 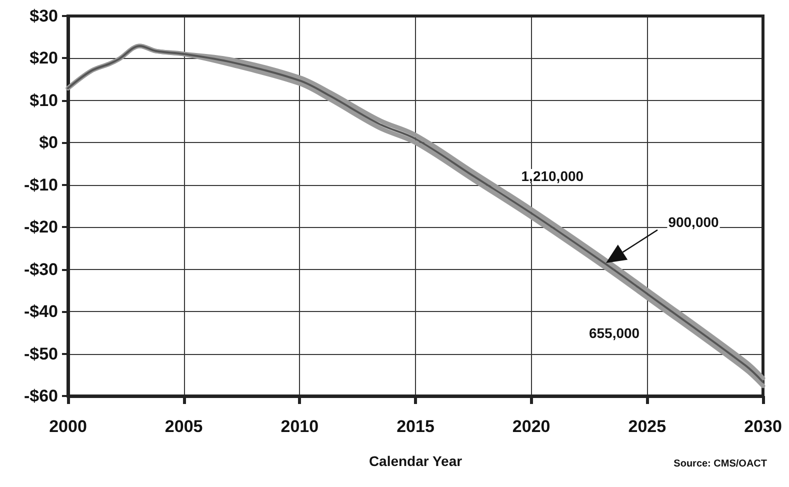 What do you see at coordinates (415, 461) in the screenshot?
I see `x-axis-title: Calendar Year` at bounding box center [415, 461].